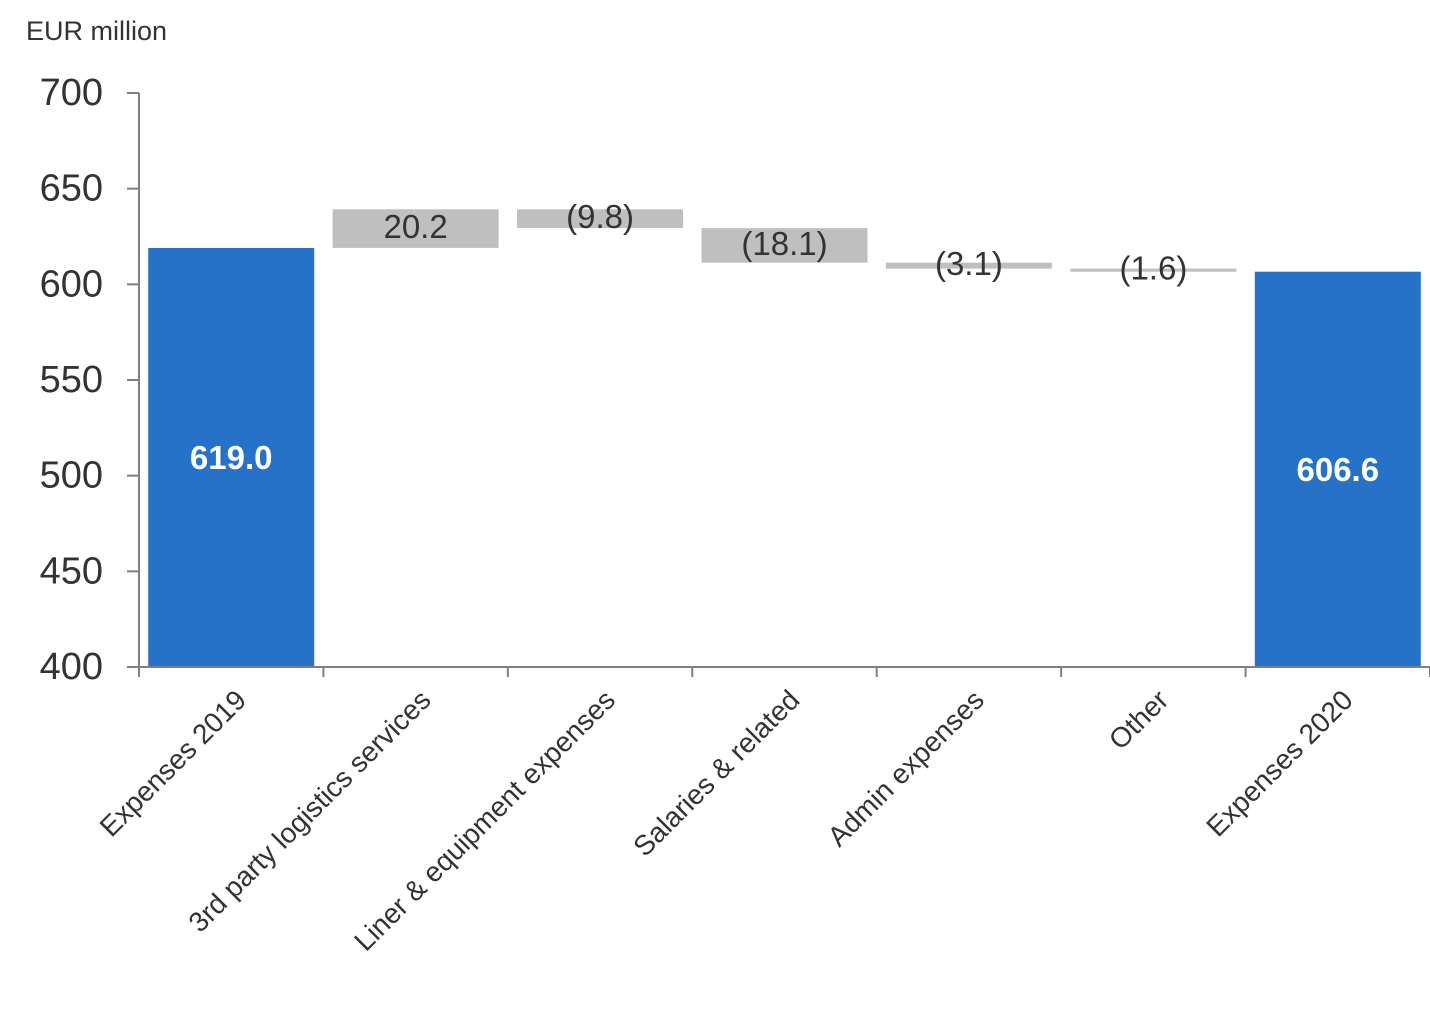 This screenshot has height=1024, width=1430. I want to click on bar-label-5: (1.6), so click(1153, 268).